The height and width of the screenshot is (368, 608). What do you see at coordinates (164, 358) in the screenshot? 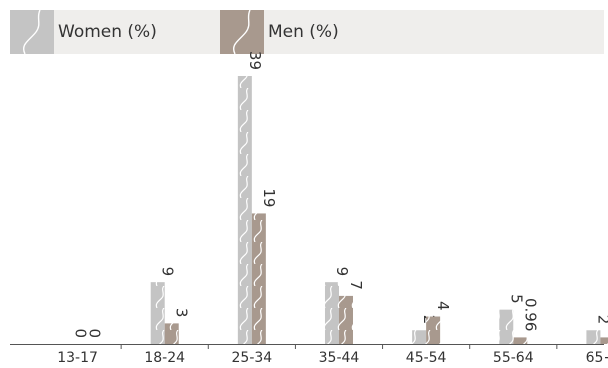
I see `x-tick-label: 18-24` at bounding box center [164, 358].